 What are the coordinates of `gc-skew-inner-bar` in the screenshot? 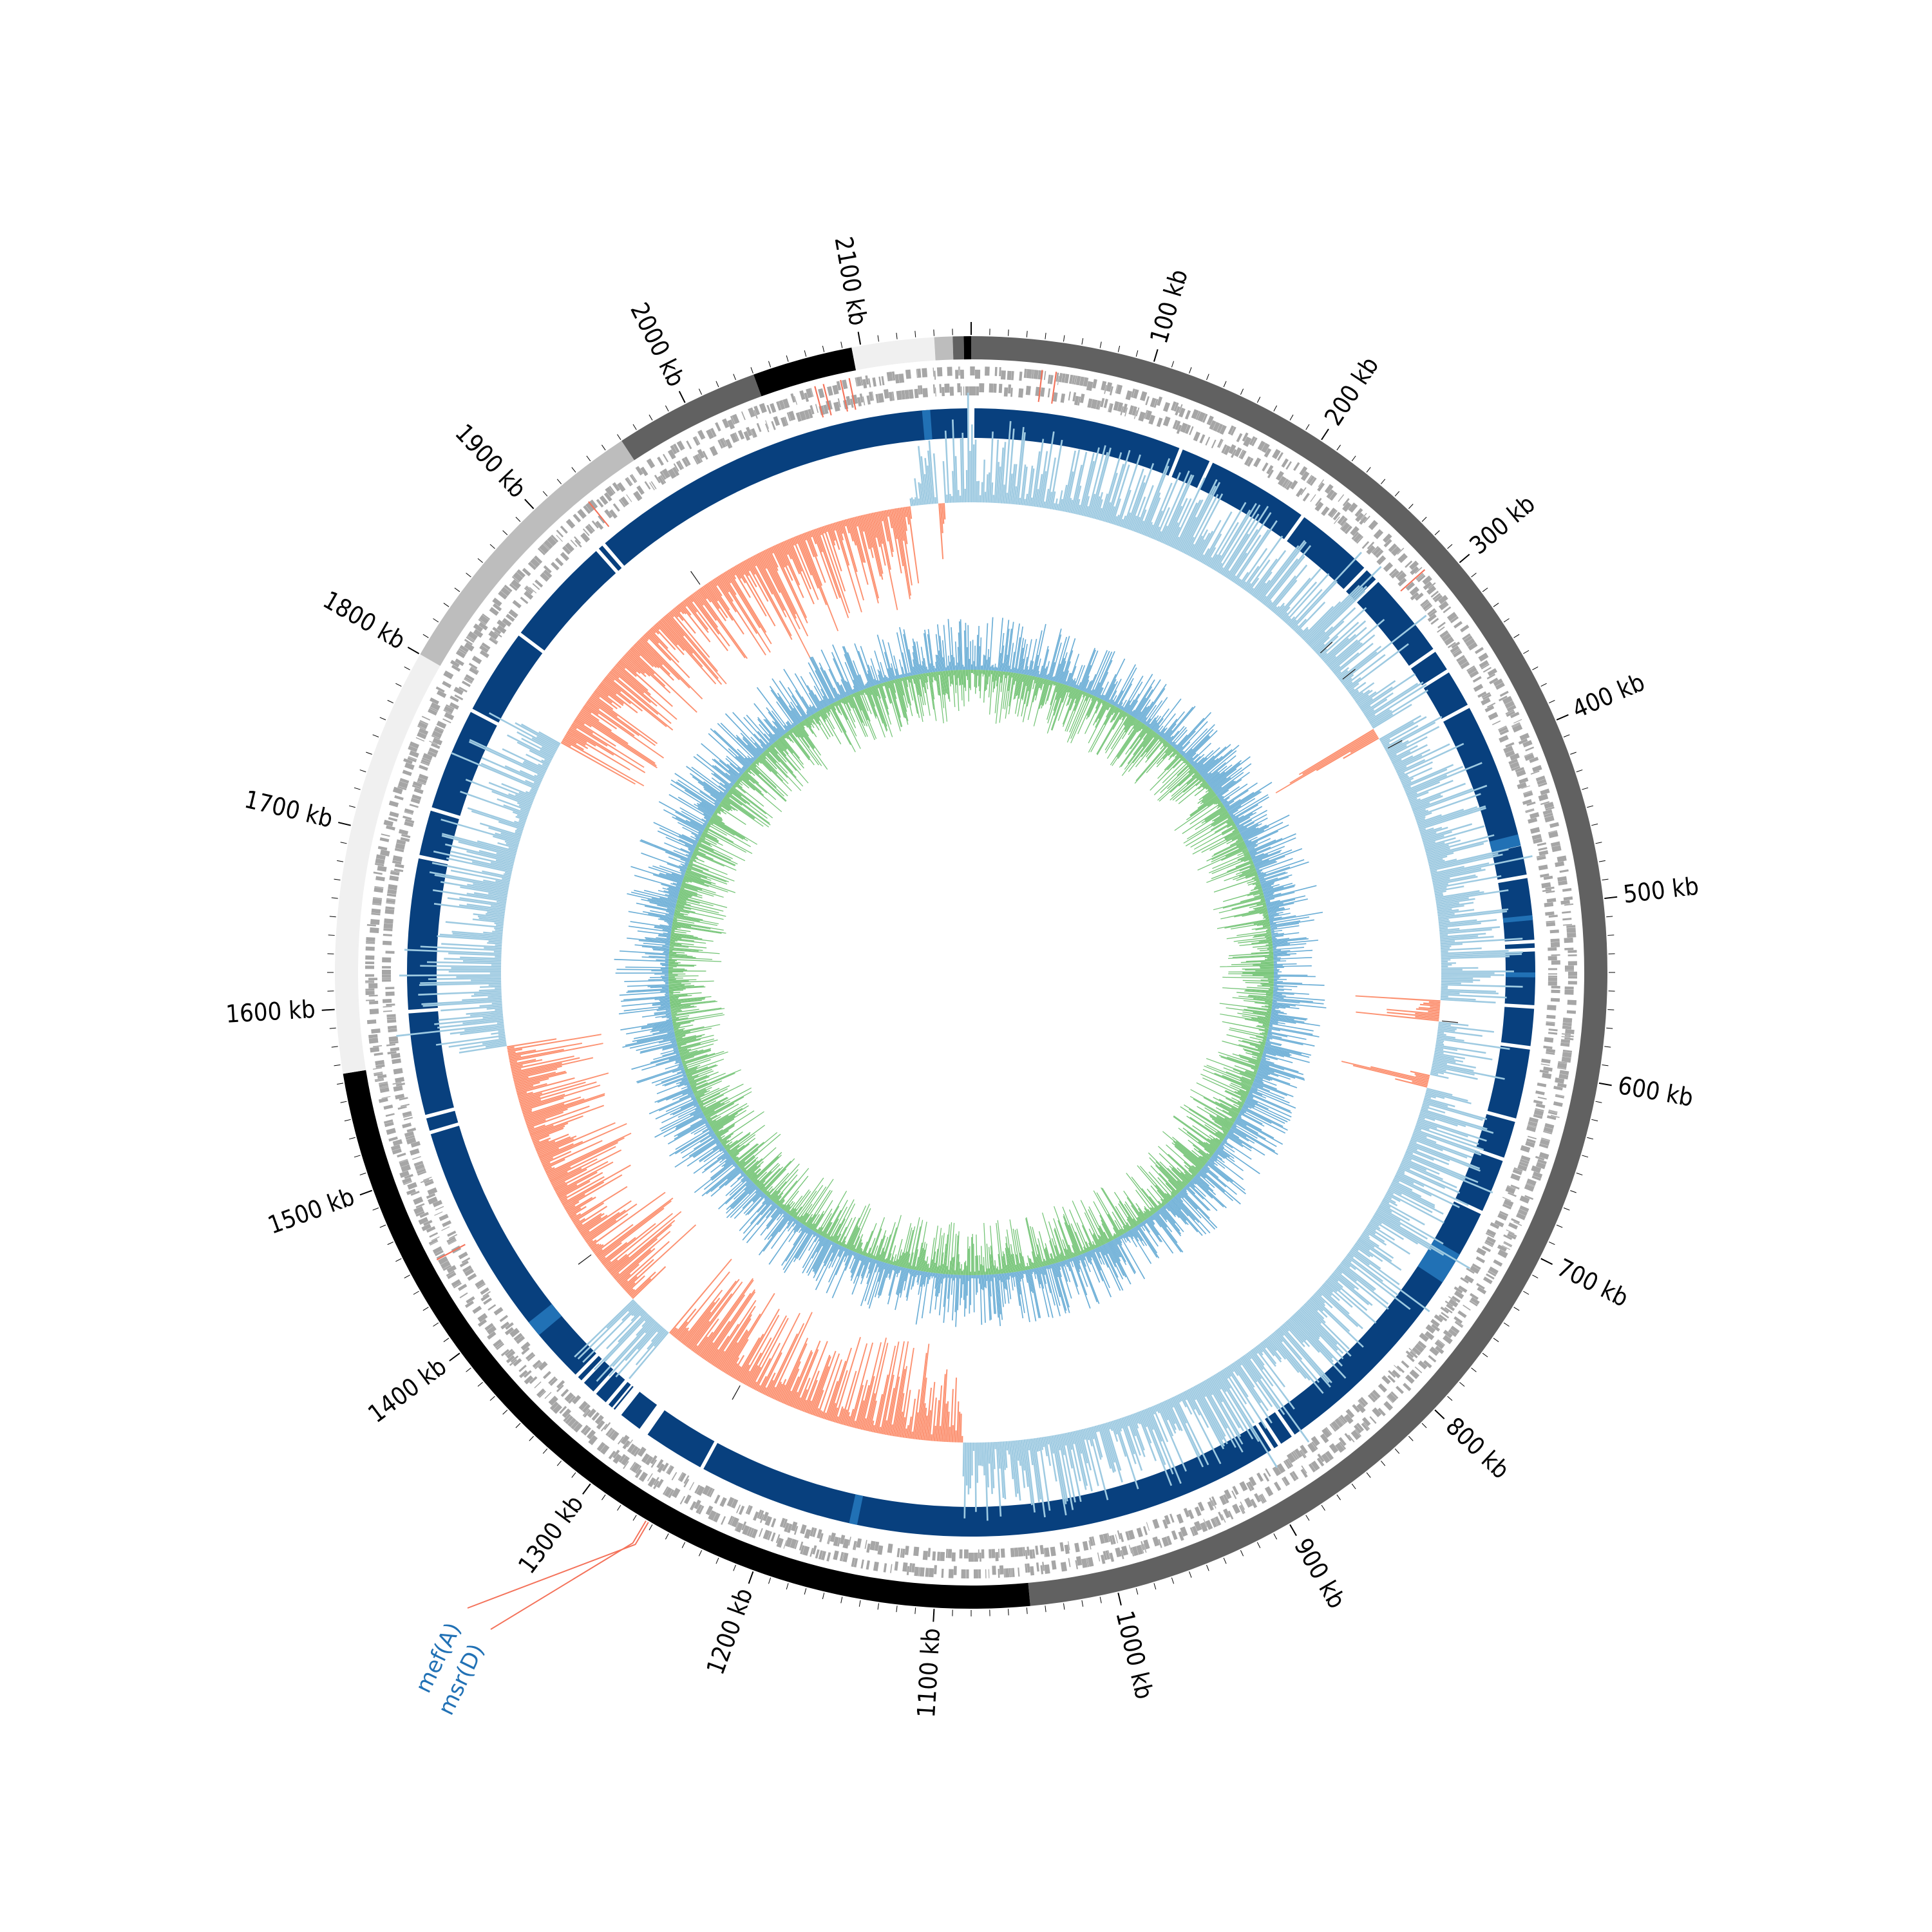 It's located at (1271, 988).